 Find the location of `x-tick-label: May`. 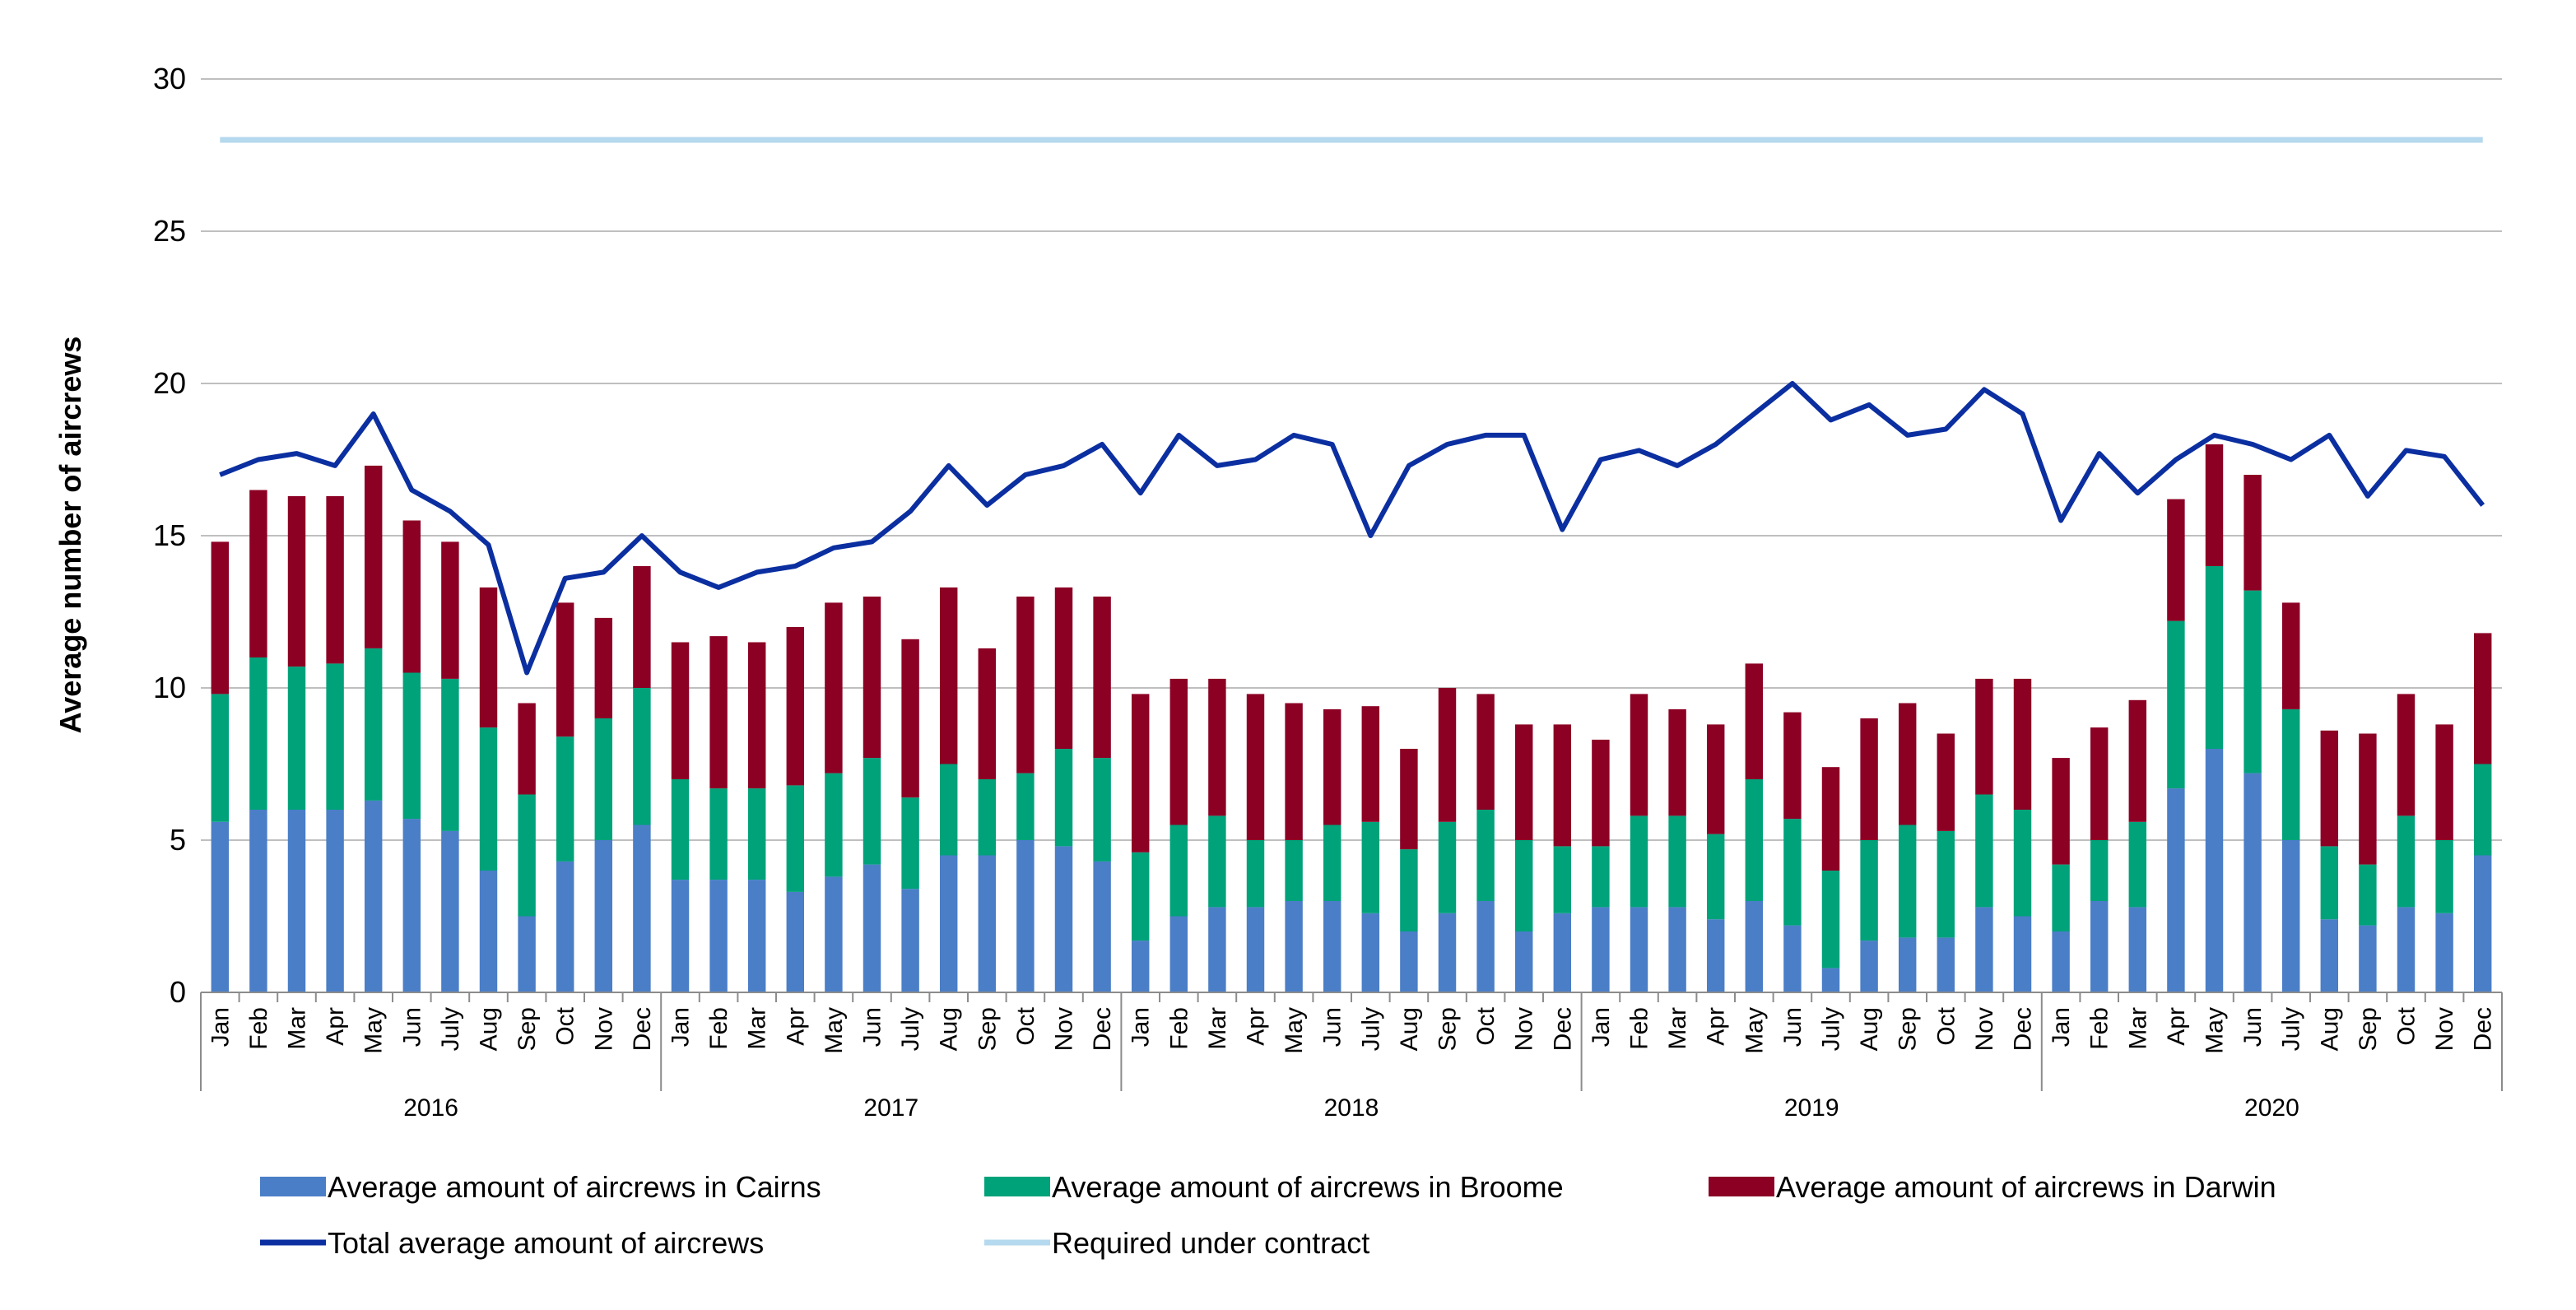

x-tick-label: May is located at coordinates (1294, 1031).